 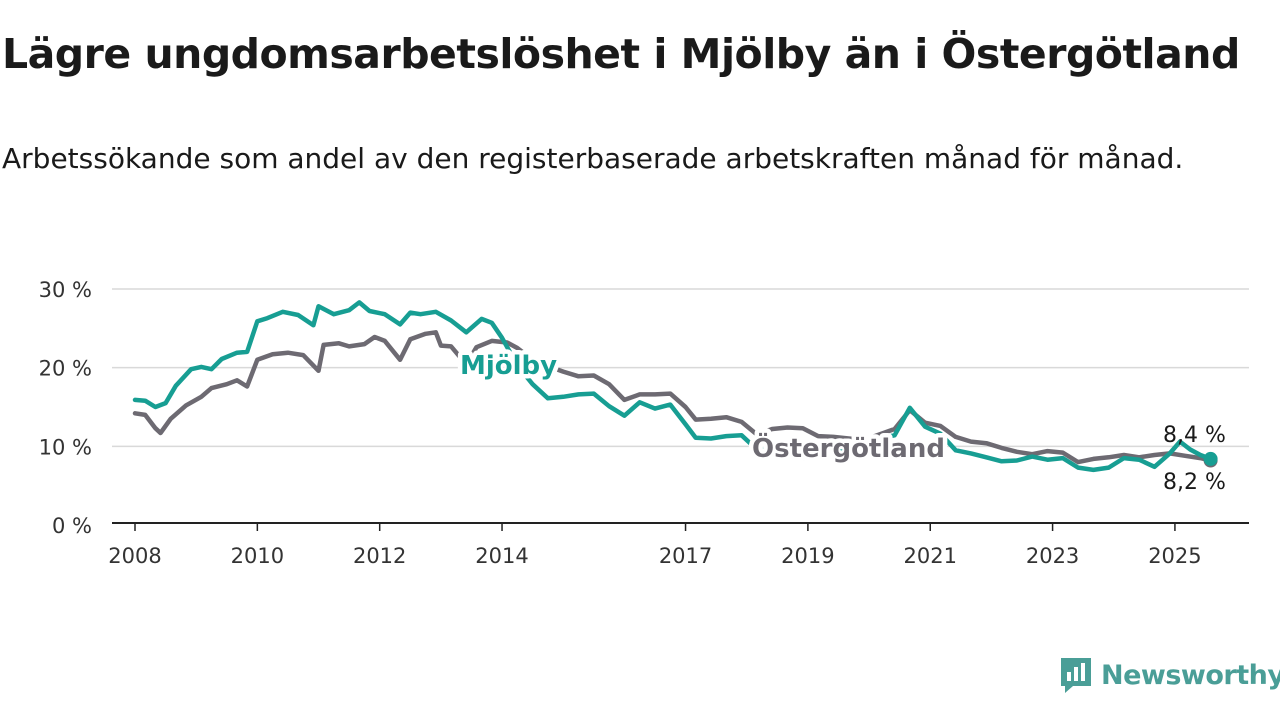 I want to click on y-tick-label: 10 %, so click(x=65, y=447).